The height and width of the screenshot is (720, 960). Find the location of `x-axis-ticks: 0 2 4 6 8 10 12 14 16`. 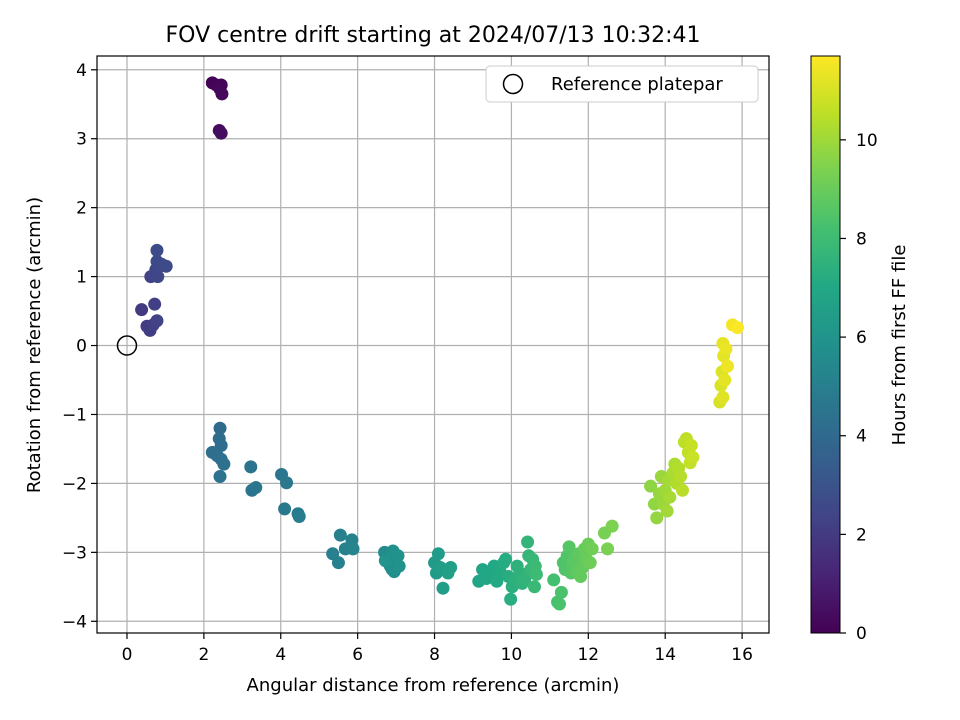

x-axis-ticks: 0 2 4 6 8 10 12 14 16 is located at coordinates (437, 649).